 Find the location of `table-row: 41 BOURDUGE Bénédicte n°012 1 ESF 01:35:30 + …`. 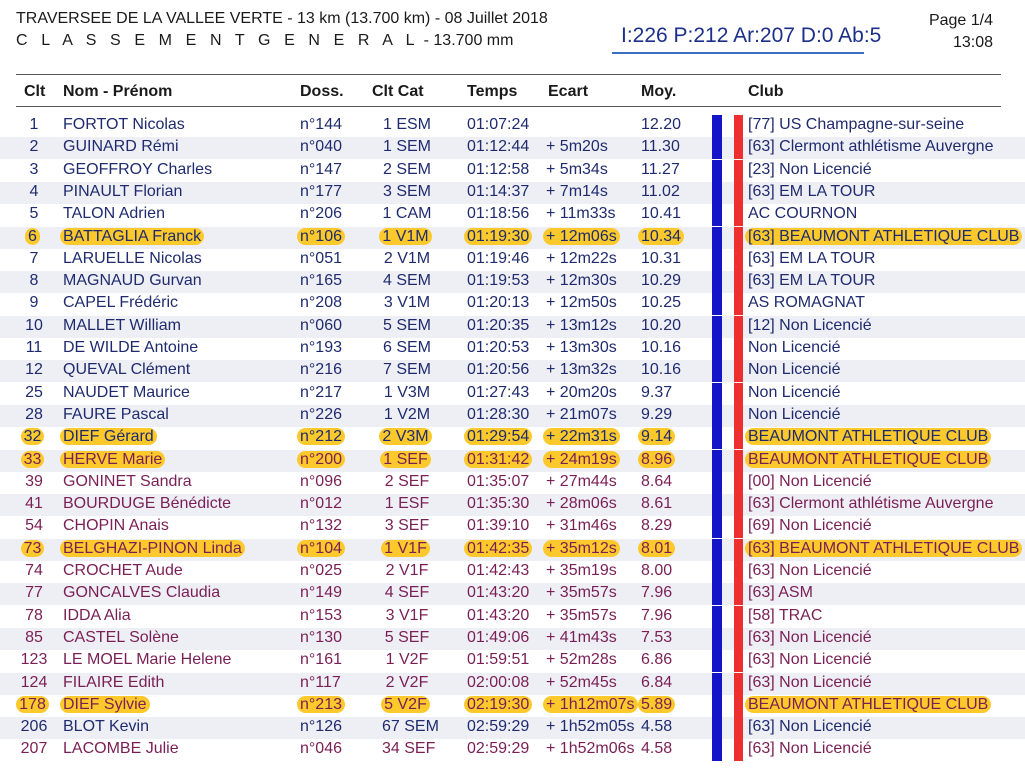

table-row: 41 BOURDUGE Bénédicte n°012 1 ESF 01:35:30 + … is located at coordinates (512, 505).